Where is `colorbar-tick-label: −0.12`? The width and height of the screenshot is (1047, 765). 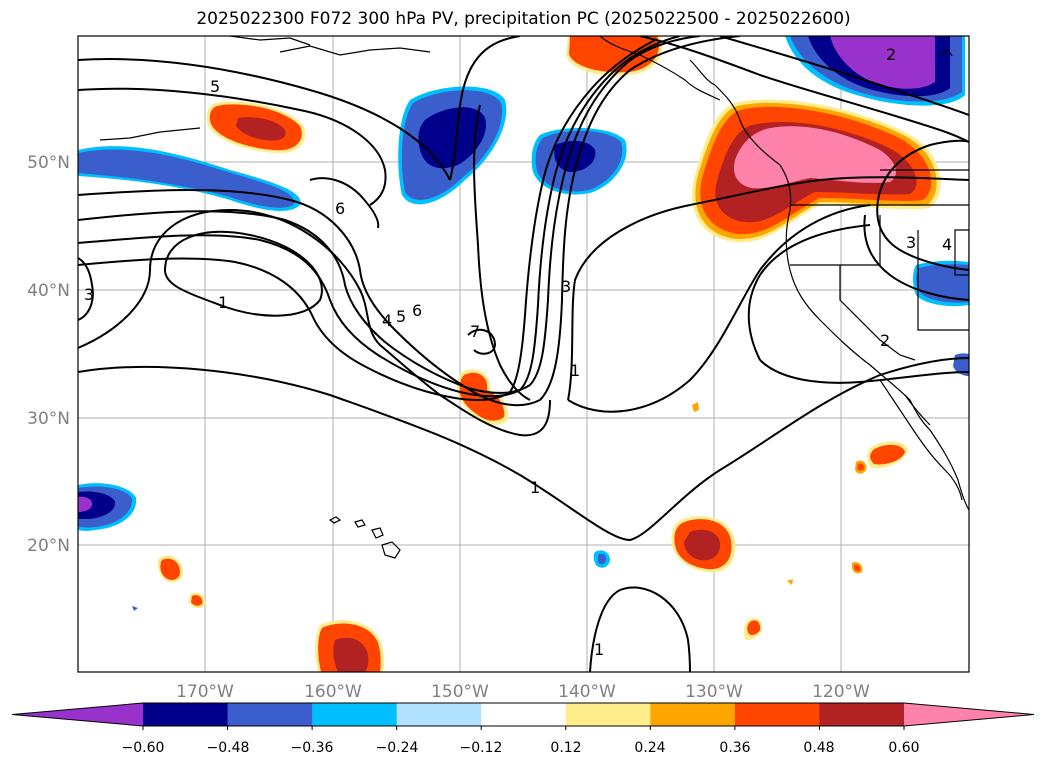
colorbar-tick-label: −0.12 is located at coordinates (481, 748).